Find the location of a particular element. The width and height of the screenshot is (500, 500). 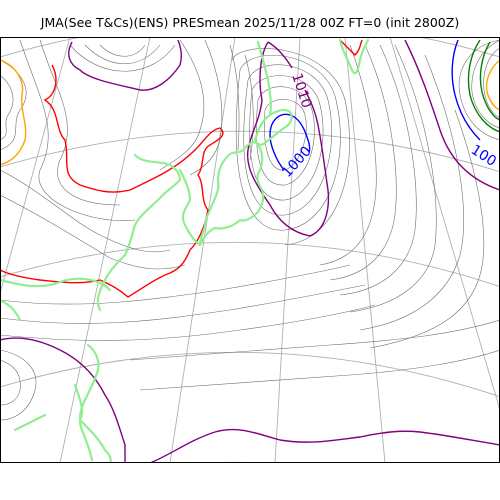

coastline-kamchatka is located at coordinates (354, 56).